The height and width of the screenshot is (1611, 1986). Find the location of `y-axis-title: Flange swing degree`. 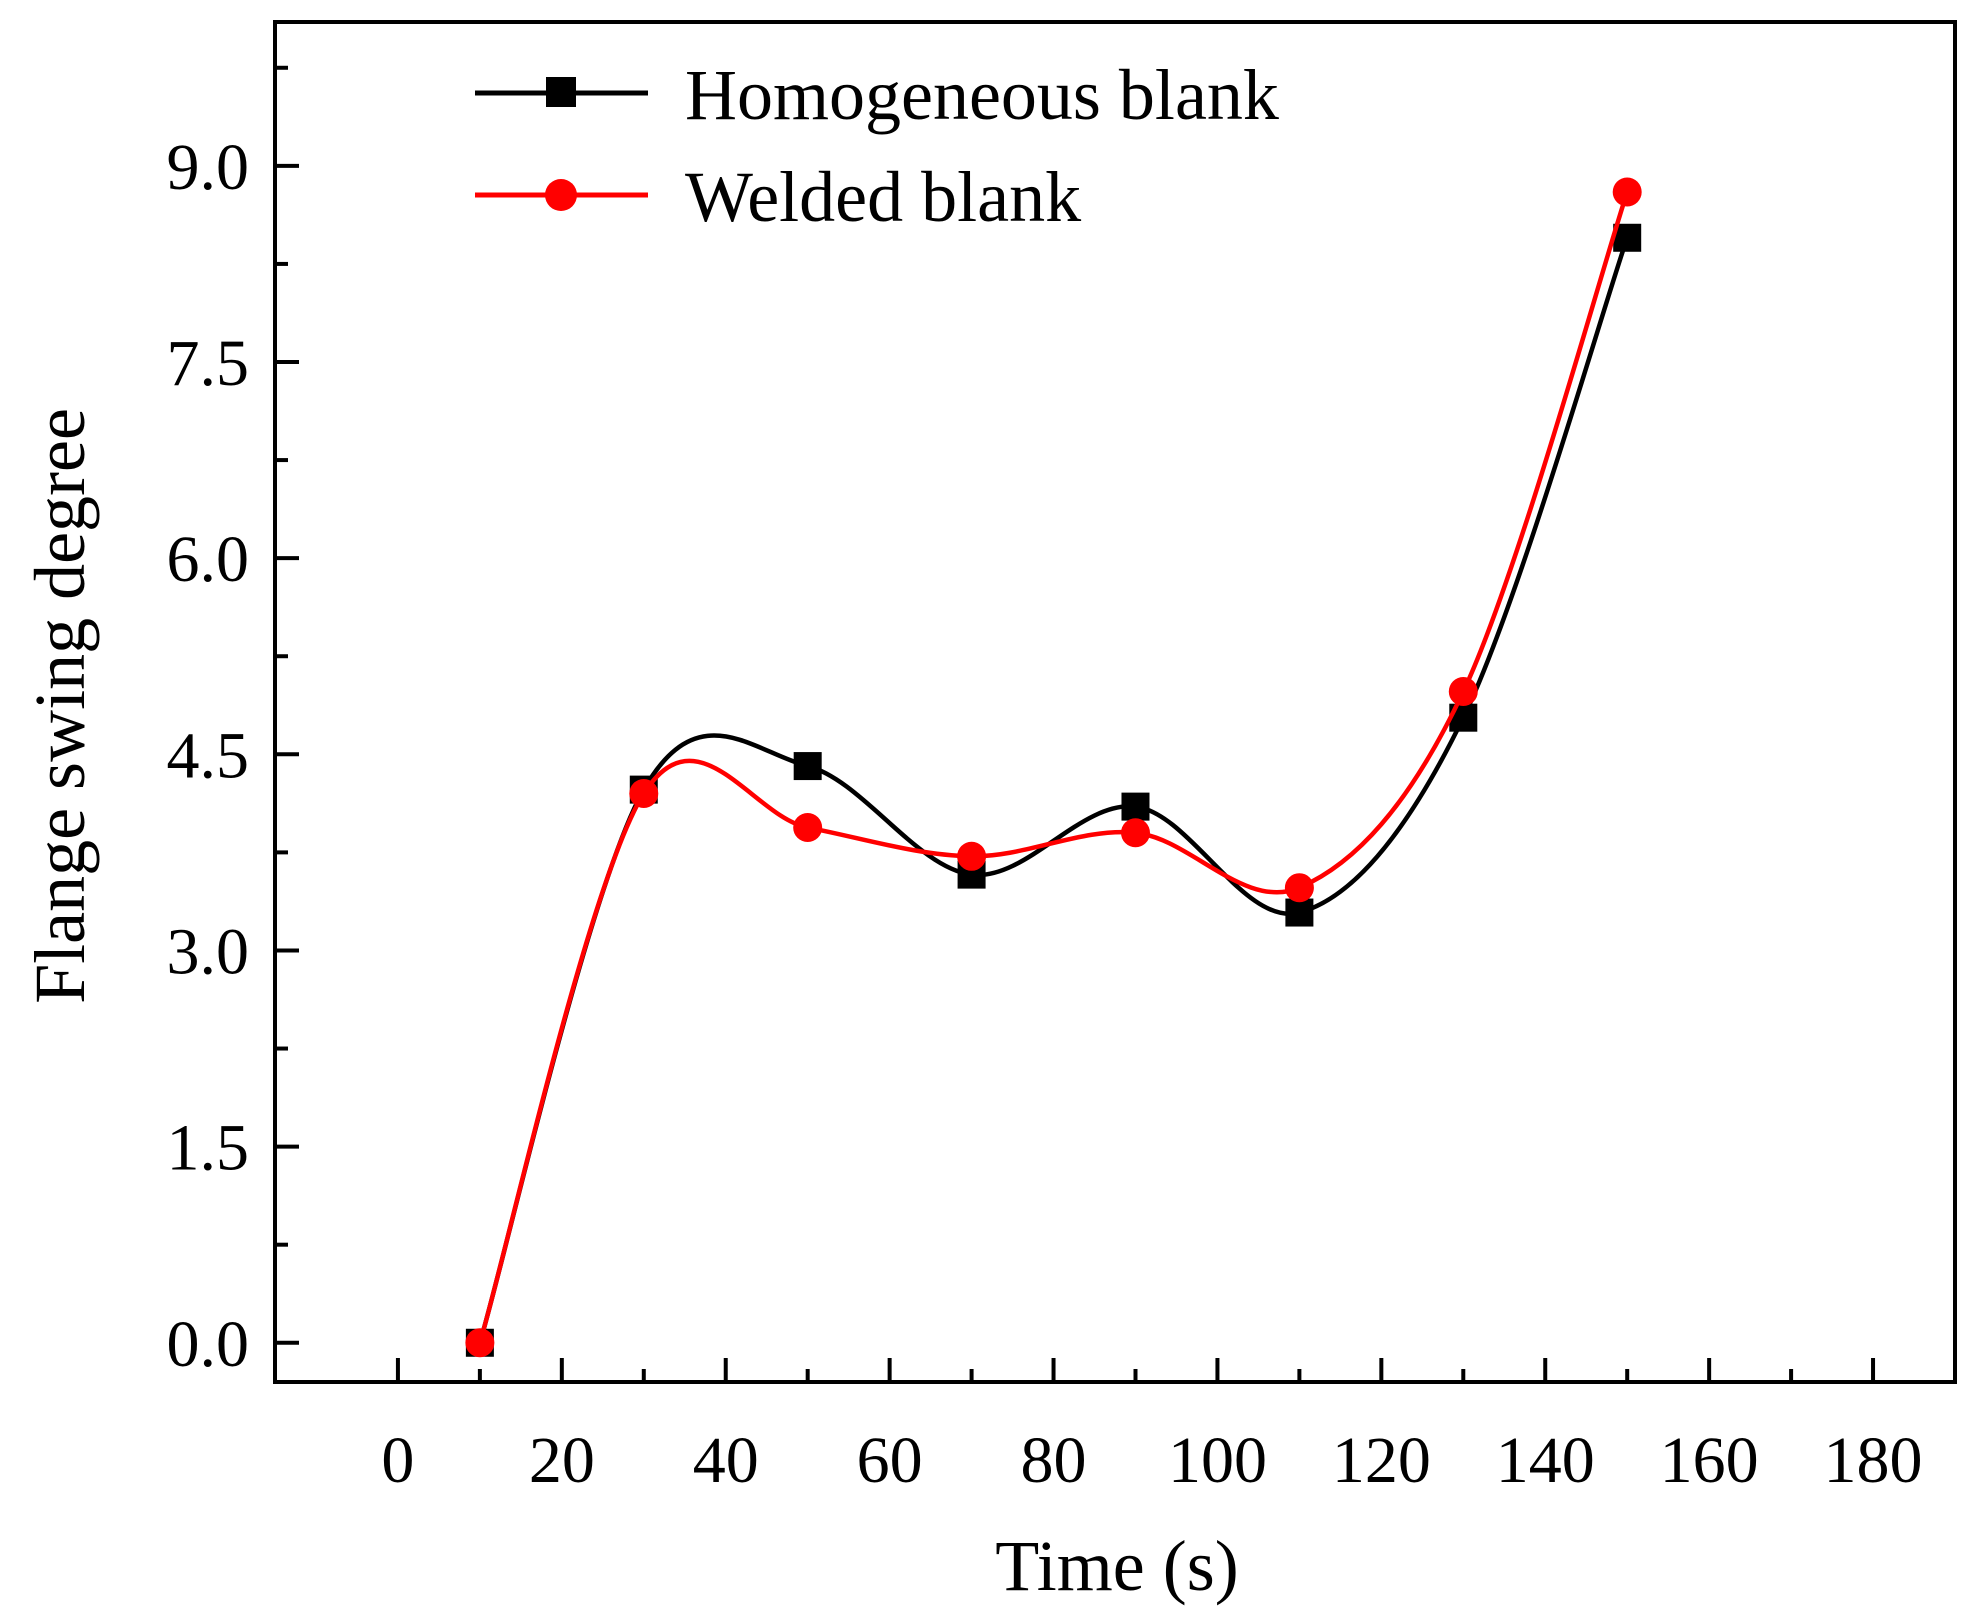

y-axis-title: Flange swing degree is located at coordinates (60, 706).